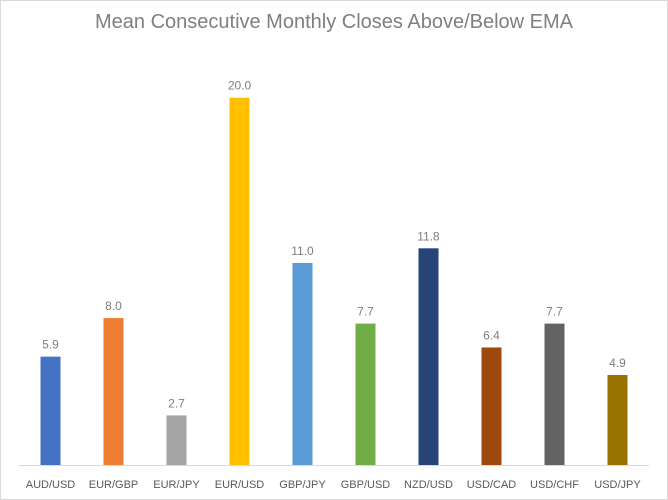 The width and height of the screenshot is (668, 500). What do you see at coordinates (176, 403) in the screenshot?
I see `data-label-eur-jpy: 2.7` at bounding box center [176, 403].